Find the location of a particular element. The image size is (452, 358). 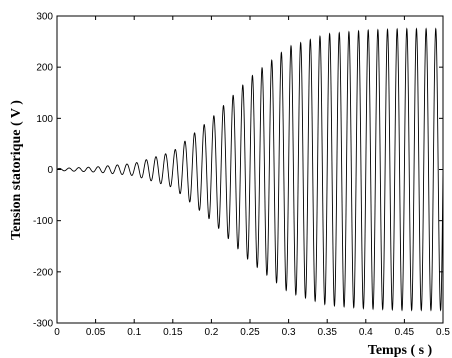

y-tick-label: -300 is located at coordinates (43, 324).